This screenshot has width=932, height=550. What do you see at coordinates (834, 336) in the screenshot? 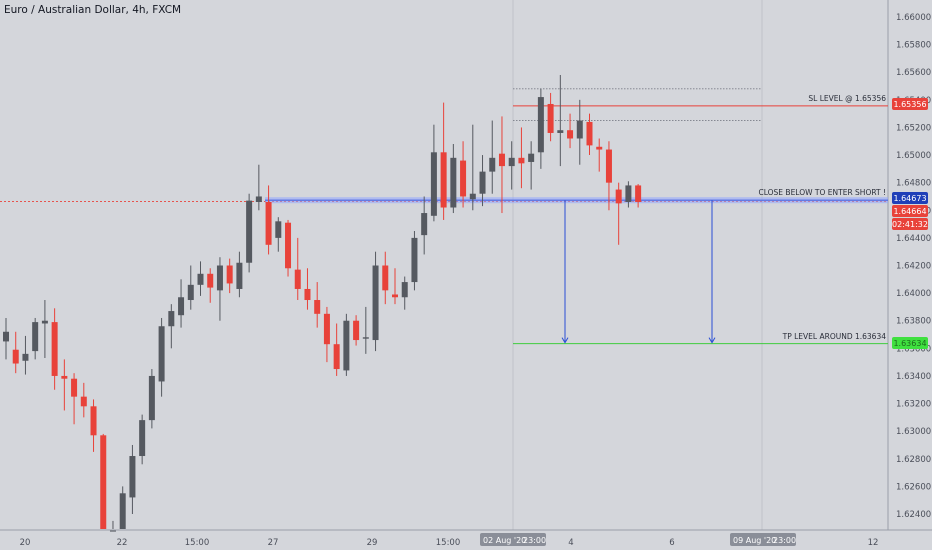
I see `tp-annotation: TP LEVEL AROUND 1.63634` at bounding box center [834, 336].